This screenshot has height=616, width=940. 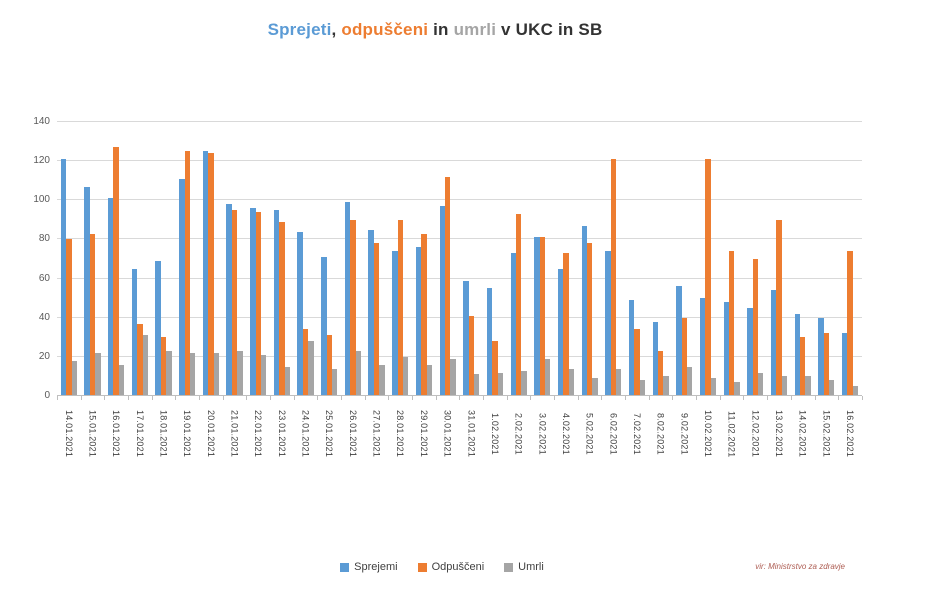 I want to click on x-axis-tick-label: 3.02.2021, so click(x=542, y=434).